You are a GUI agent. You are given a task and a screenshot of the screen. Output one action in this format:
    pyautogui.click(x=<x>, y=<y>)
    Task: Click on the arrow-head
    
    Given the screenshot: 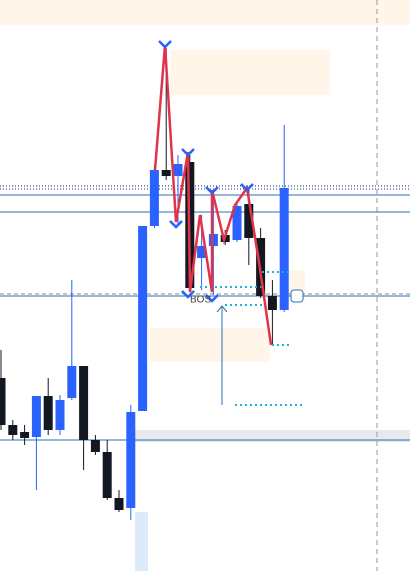 What is the action you would take?
    pyautogui.click(x=222, y=309)
    